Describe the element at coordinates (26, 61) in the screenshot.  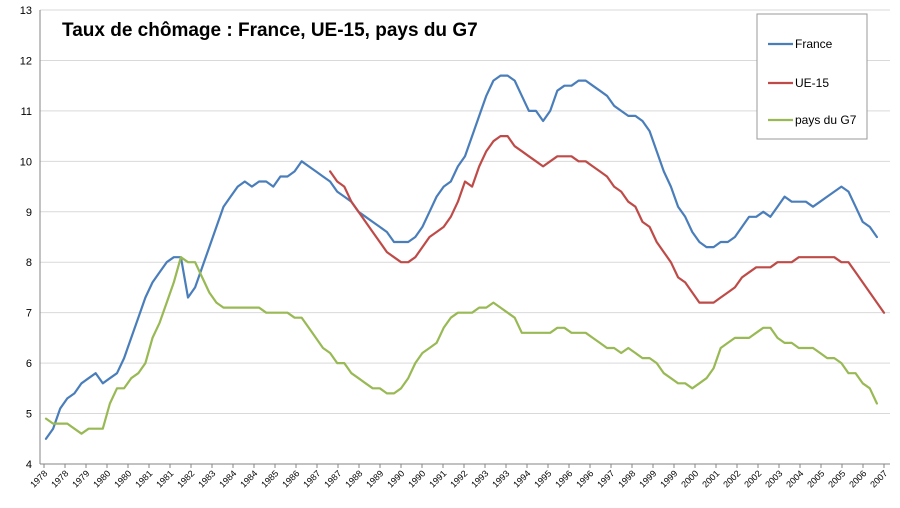
I see `y-tick-label: 12` at that location.